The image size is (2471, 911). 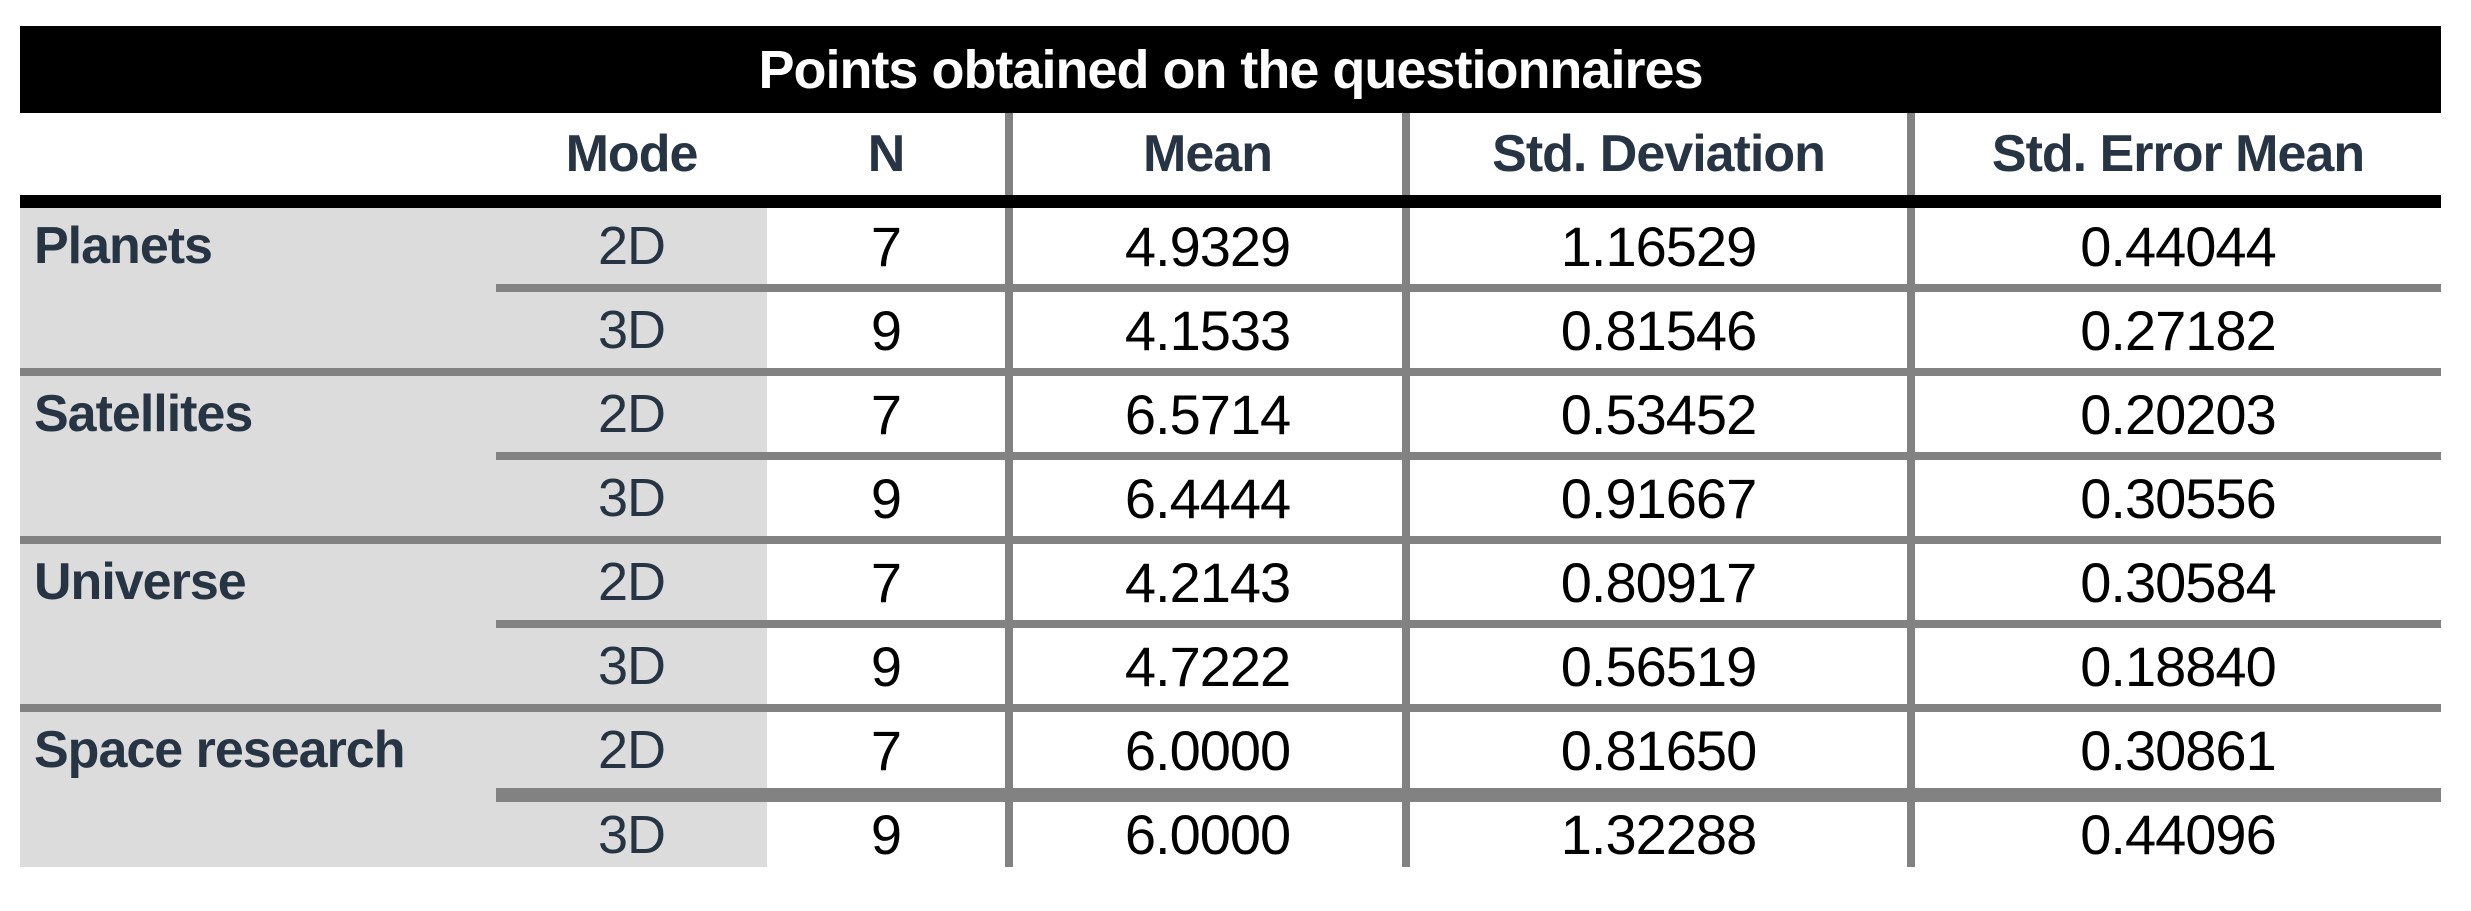 I want to click on std-deviation-cell: 0.81546, so click(x=1654, y=330).